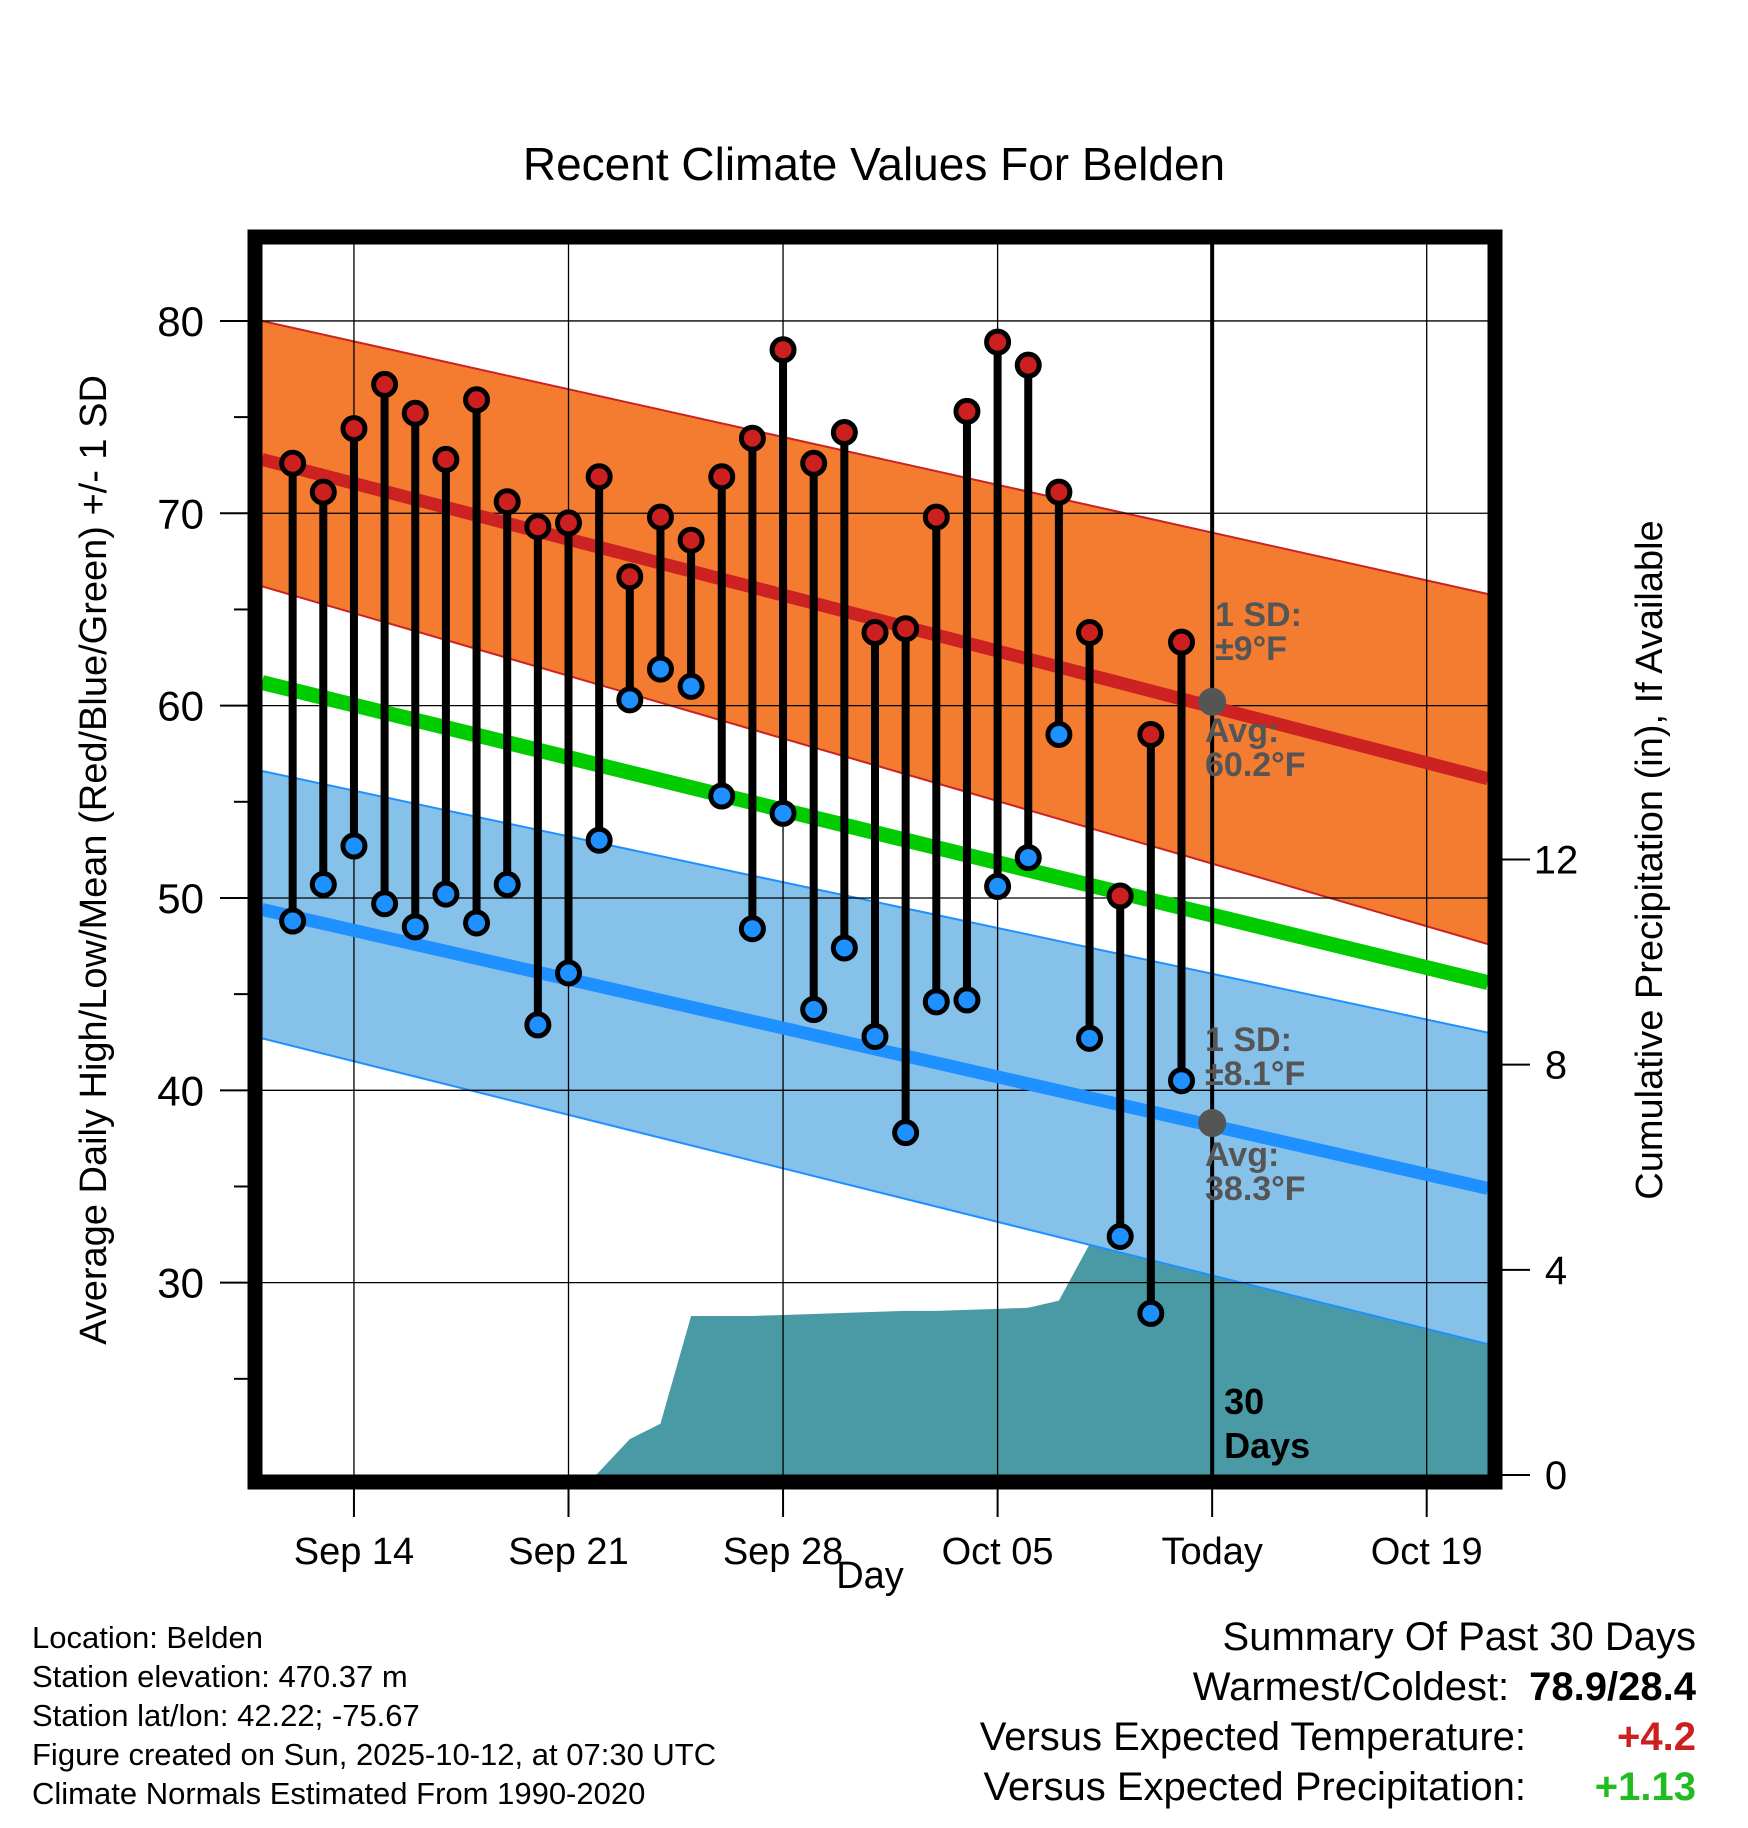  I want to click on temp-value: +4.2, so click(1656, 1737).